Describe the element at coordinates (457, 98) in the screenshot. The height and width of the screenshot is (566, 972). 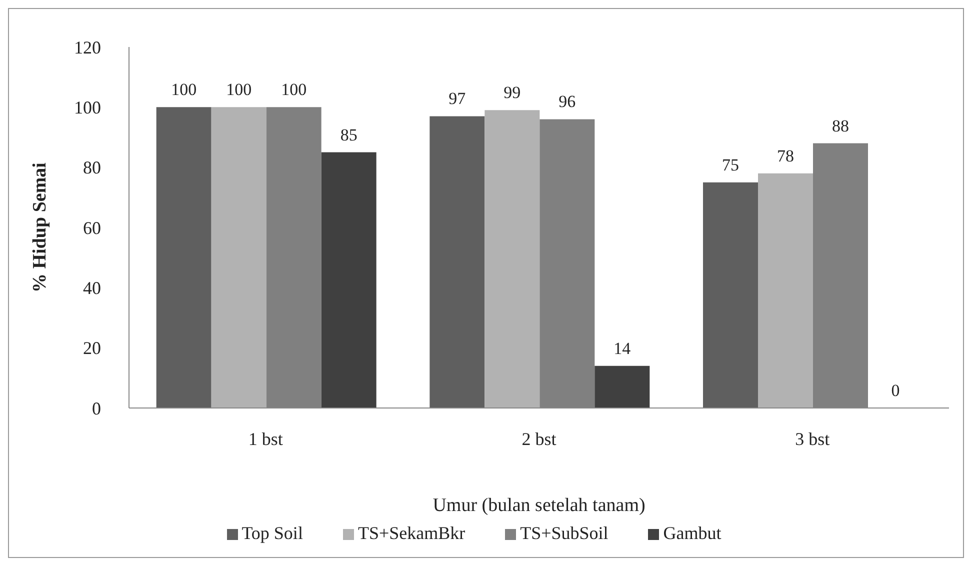
I see `data-label: 97` at that location.